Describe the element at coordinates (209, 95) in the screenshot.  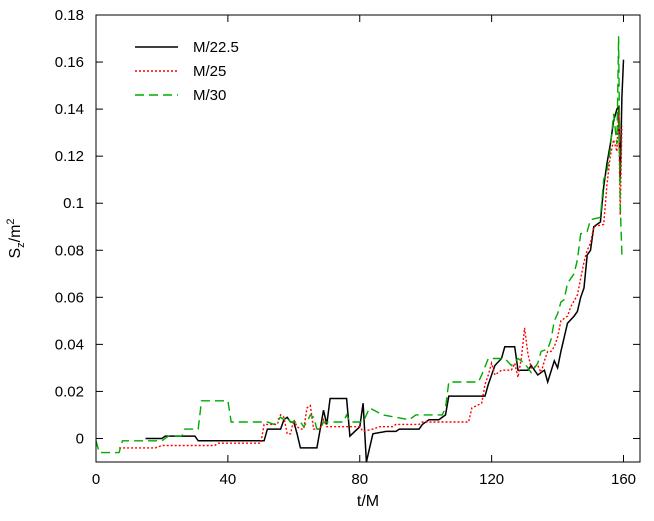
I see `legend-label: M/30` at that location.